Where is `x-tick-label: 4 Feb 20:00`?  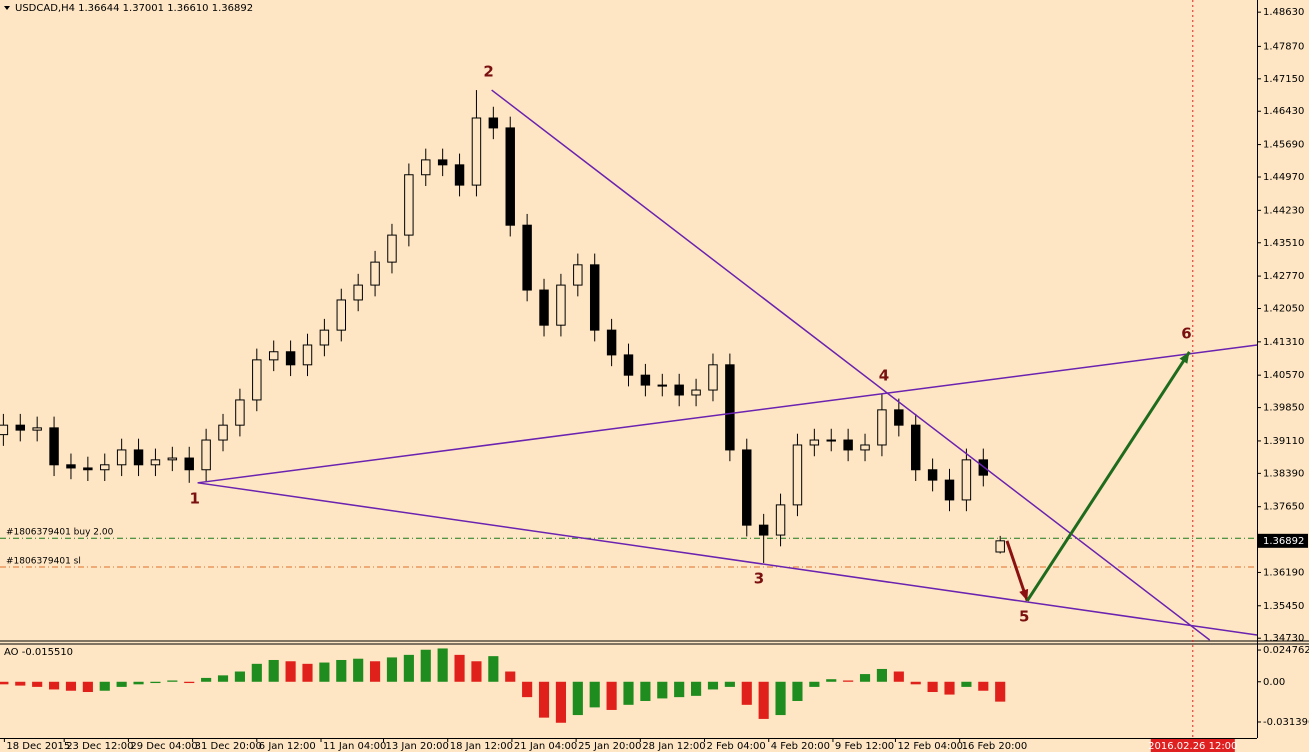
x-tick-label: 4 Feb 20:00 is located at coordinates (800, 746).